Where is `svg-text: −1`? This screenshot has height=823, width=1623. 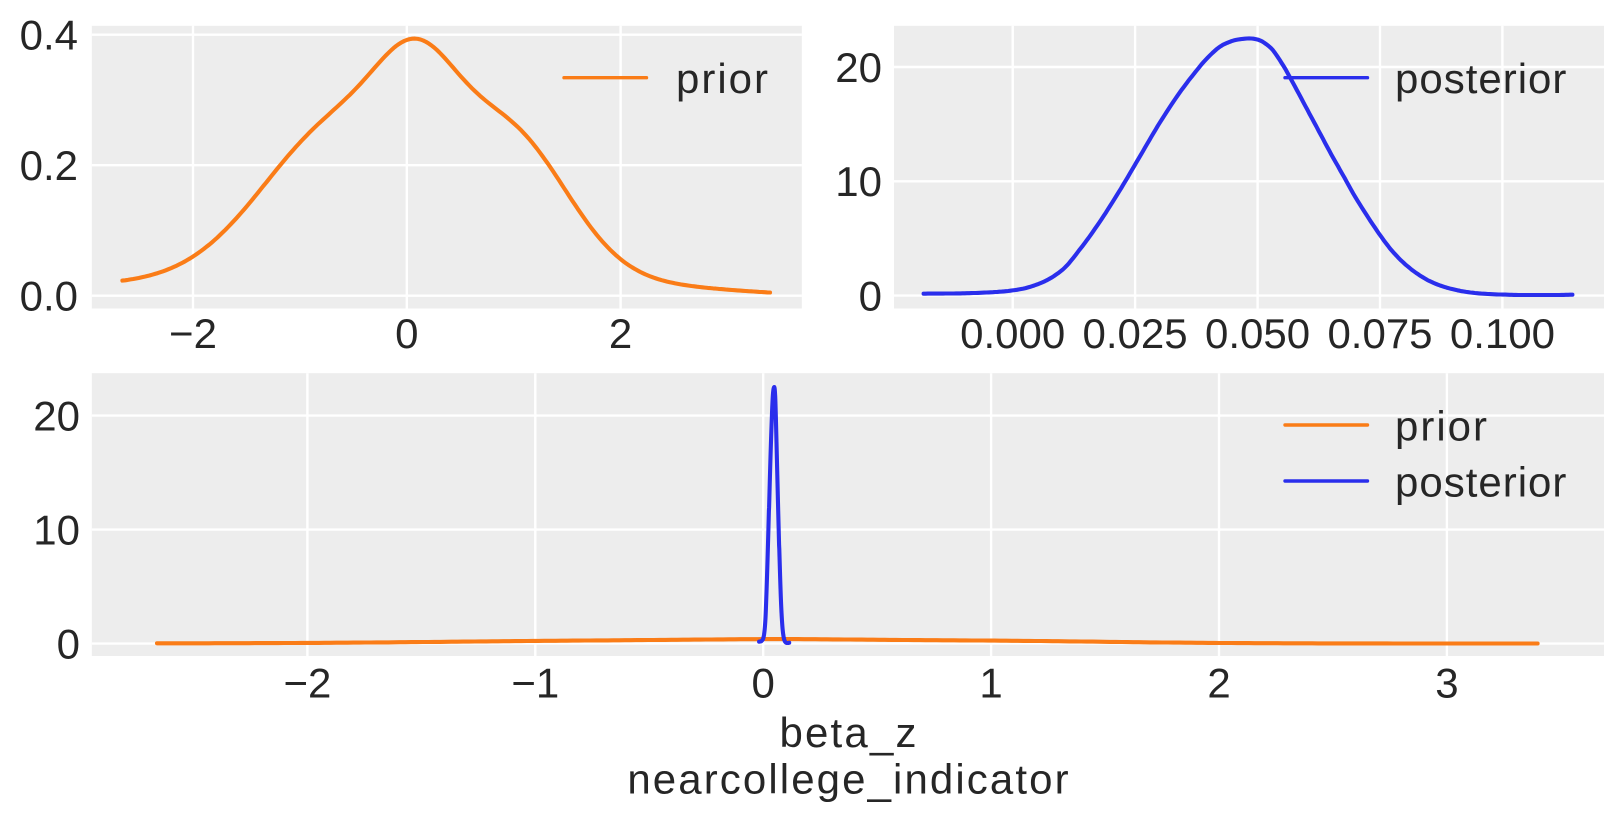 svg-text: −1 is located at coordinates (535, 682).